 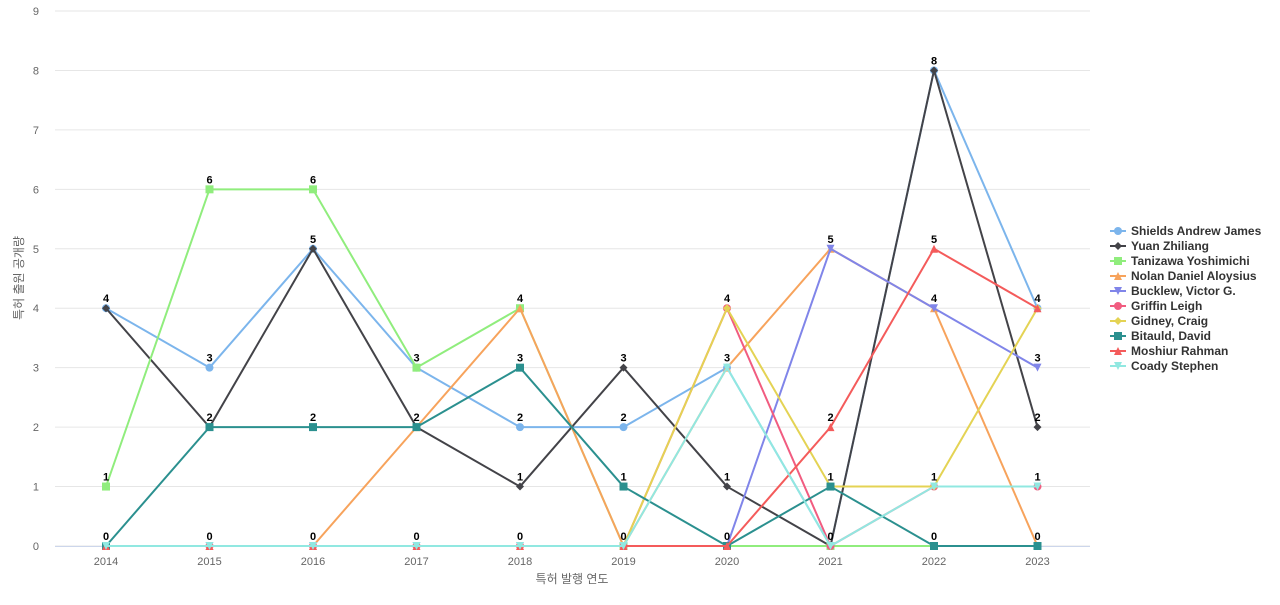 I want to click on y-tick-label: 7, so click(x=36, y=131).